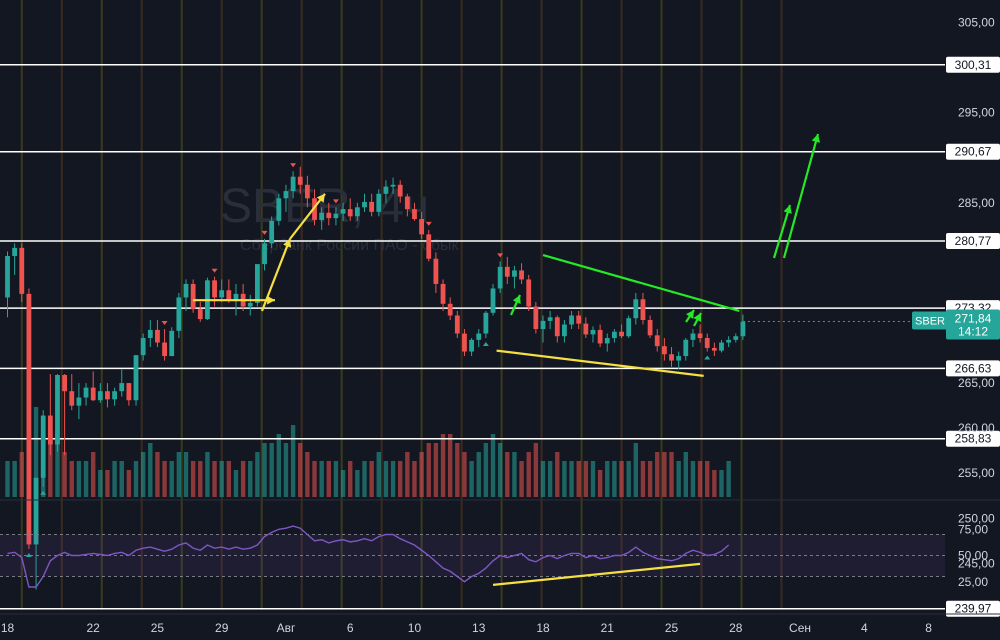  Describe the element at coordinates (973, 608) in the screenshot. I see `level-price-box` at that location.